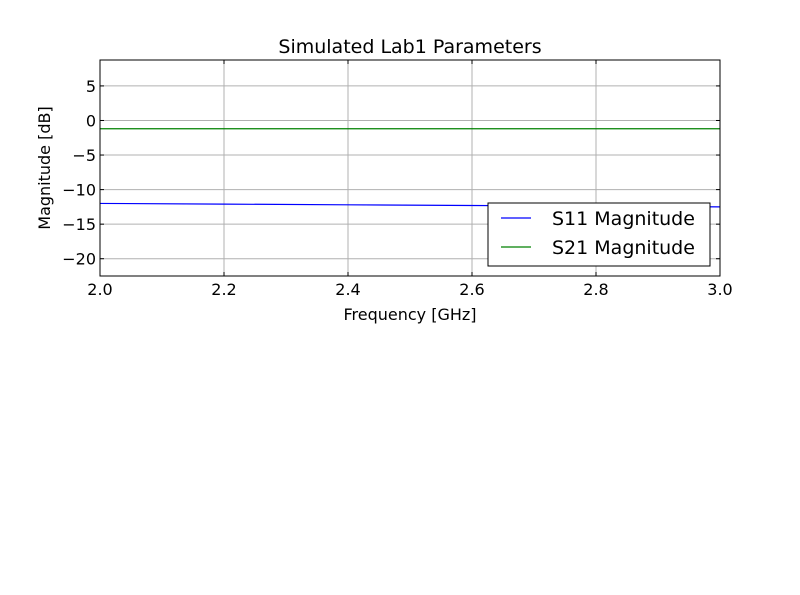 This screenshot has height=595, width=800. What do you see at coordinates (79, 259) in the screenshot?
I see `y-tick-label: −20` at bounding box center [79, 259].